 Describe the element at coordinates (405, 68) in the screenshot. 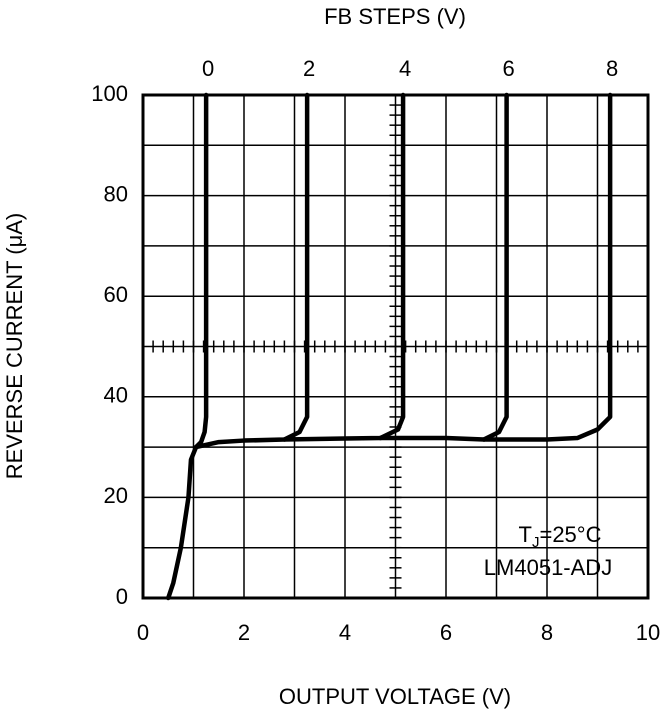

I see `series-label: 4` at that location.